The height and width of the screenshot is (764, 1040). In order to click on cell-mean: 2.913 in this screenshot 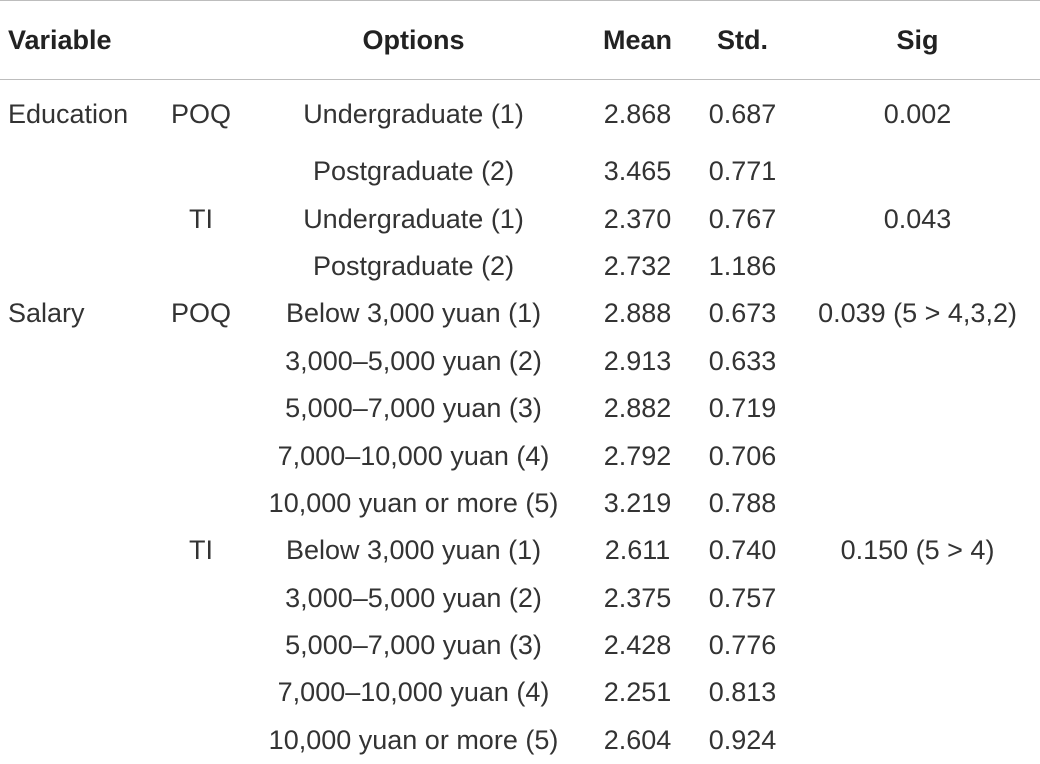, I will do `click(637, 361)`.